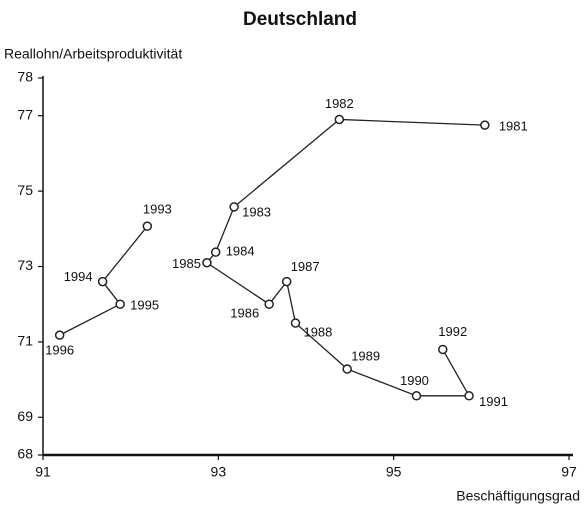 Image resolution: width=584 pixels, height=510 pixels. Describe the element at coordinates (493, 401) in the screenshot. I see `point-label: 1991` at that location.